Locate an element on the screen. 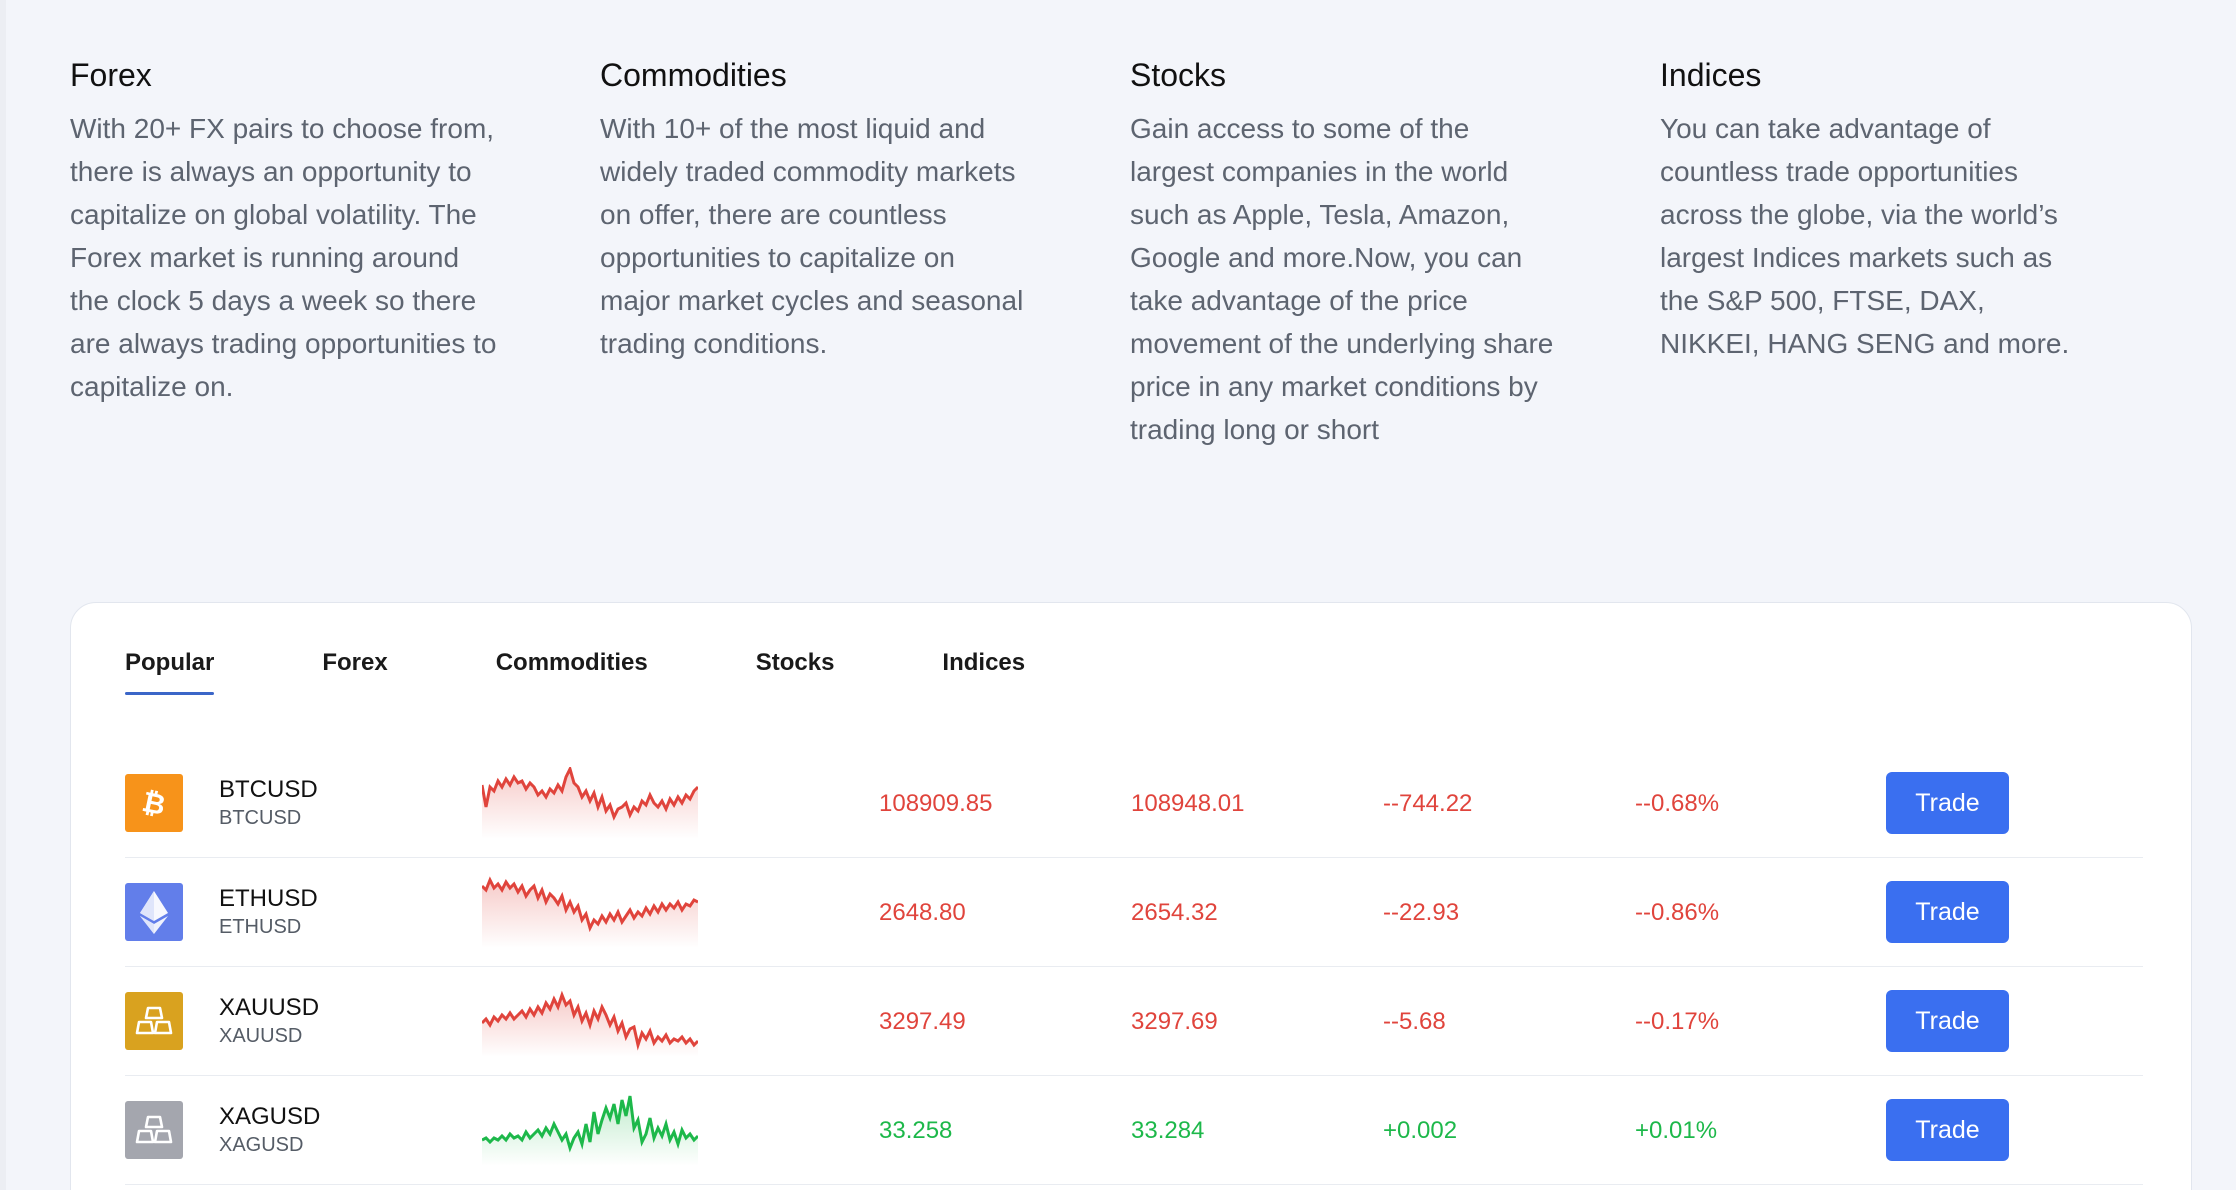 The width and height of the screenshot is (2236, 1190). info-title: Forex is located at coordinates (111, 75).